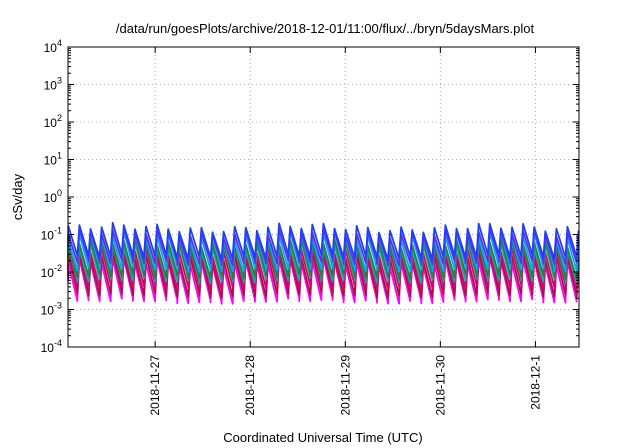  What do you see at coordinates (51, 234) in the screenshot?
I see `y-tick-label: 10⁻¹` at bounding box center [51, 234].